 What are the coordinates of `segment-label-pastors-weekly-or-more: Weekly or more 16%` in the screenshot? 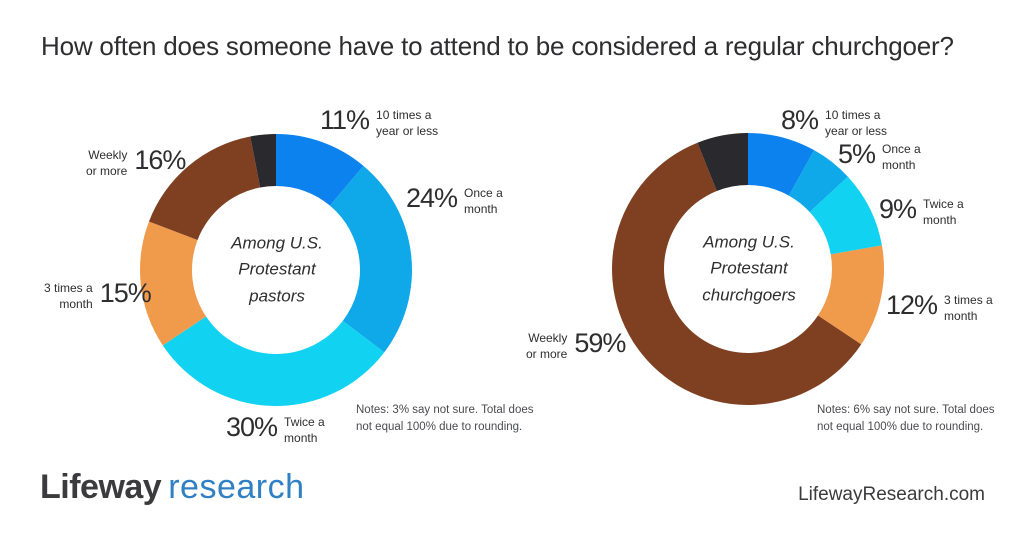 It's located at (136, 162).